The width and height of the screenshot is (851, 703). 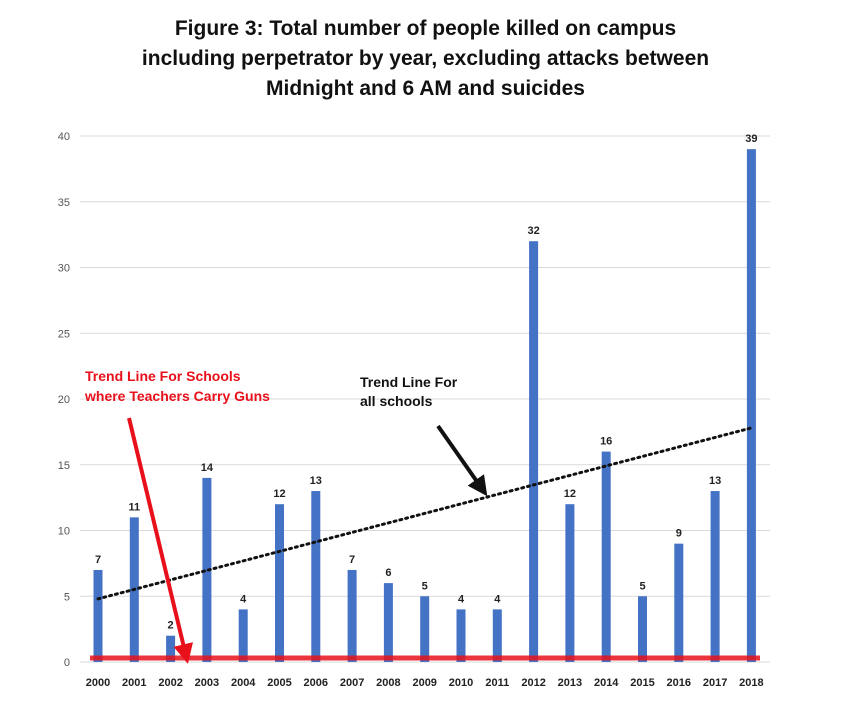 I want to click on x-tick-label: 2010, so click(x=461, y=683).